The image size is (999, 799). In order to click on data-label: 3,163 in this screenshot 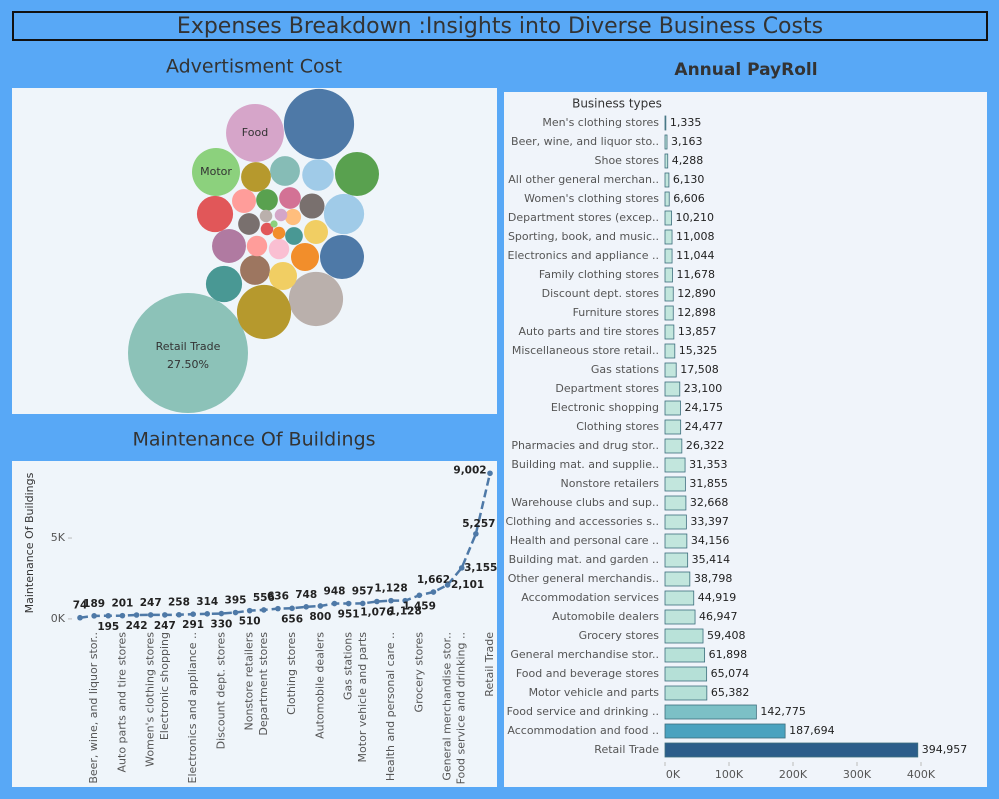, I will do `click(687, 141)`.